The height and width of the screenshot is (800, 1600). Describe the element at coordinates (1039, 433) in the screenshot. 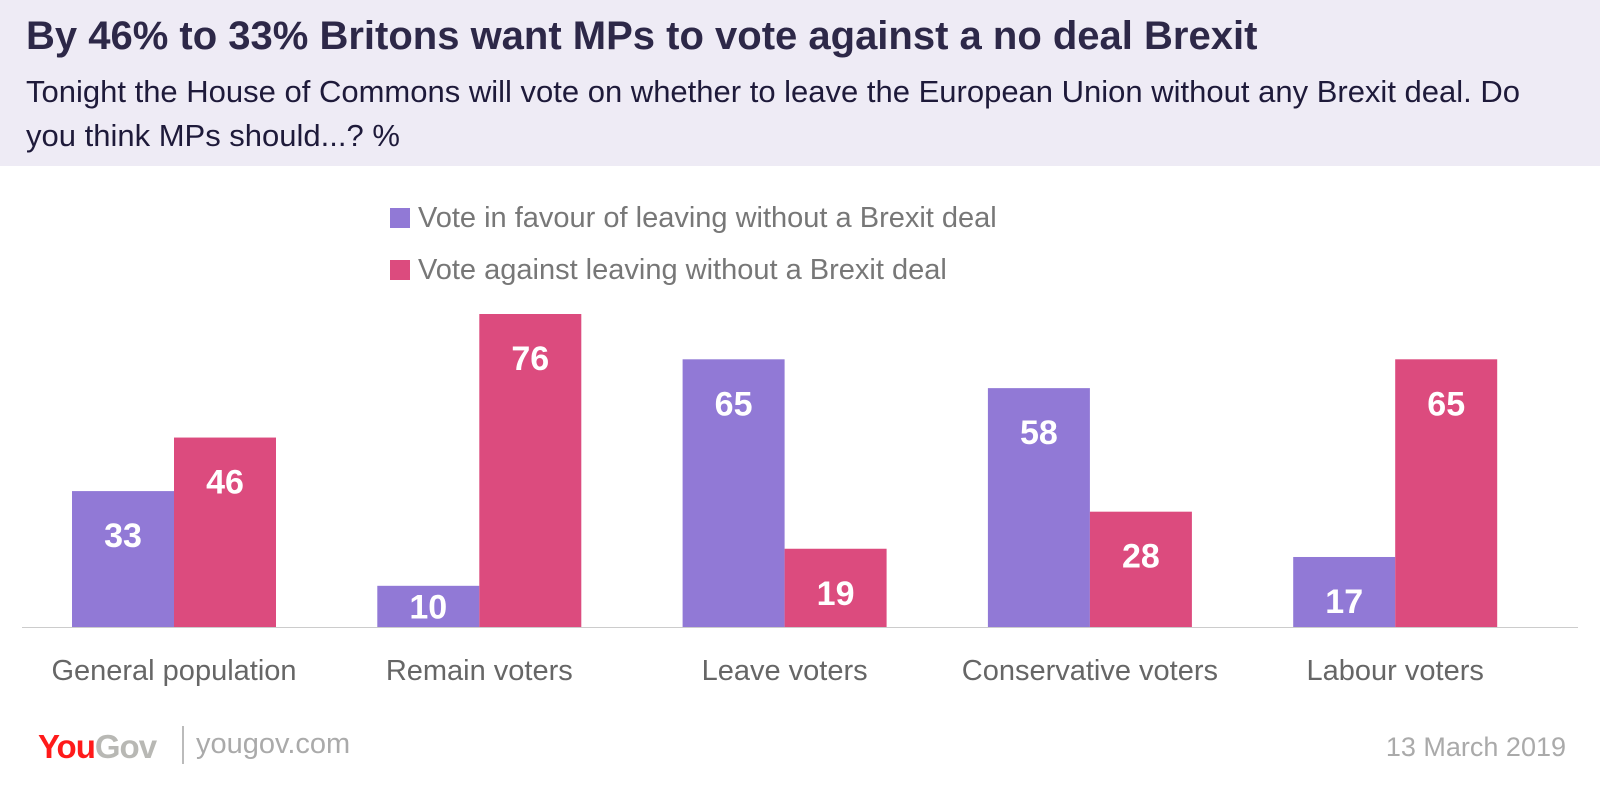

I see `data-label: 58` at that location.